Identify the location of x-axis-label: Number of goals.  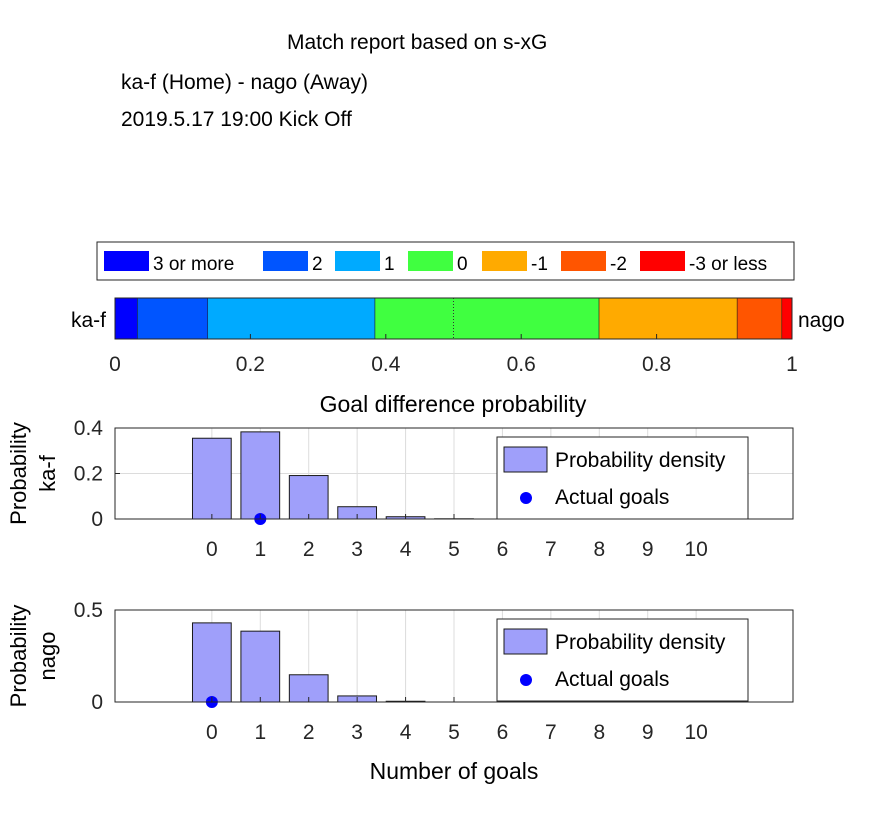
(454, 771).